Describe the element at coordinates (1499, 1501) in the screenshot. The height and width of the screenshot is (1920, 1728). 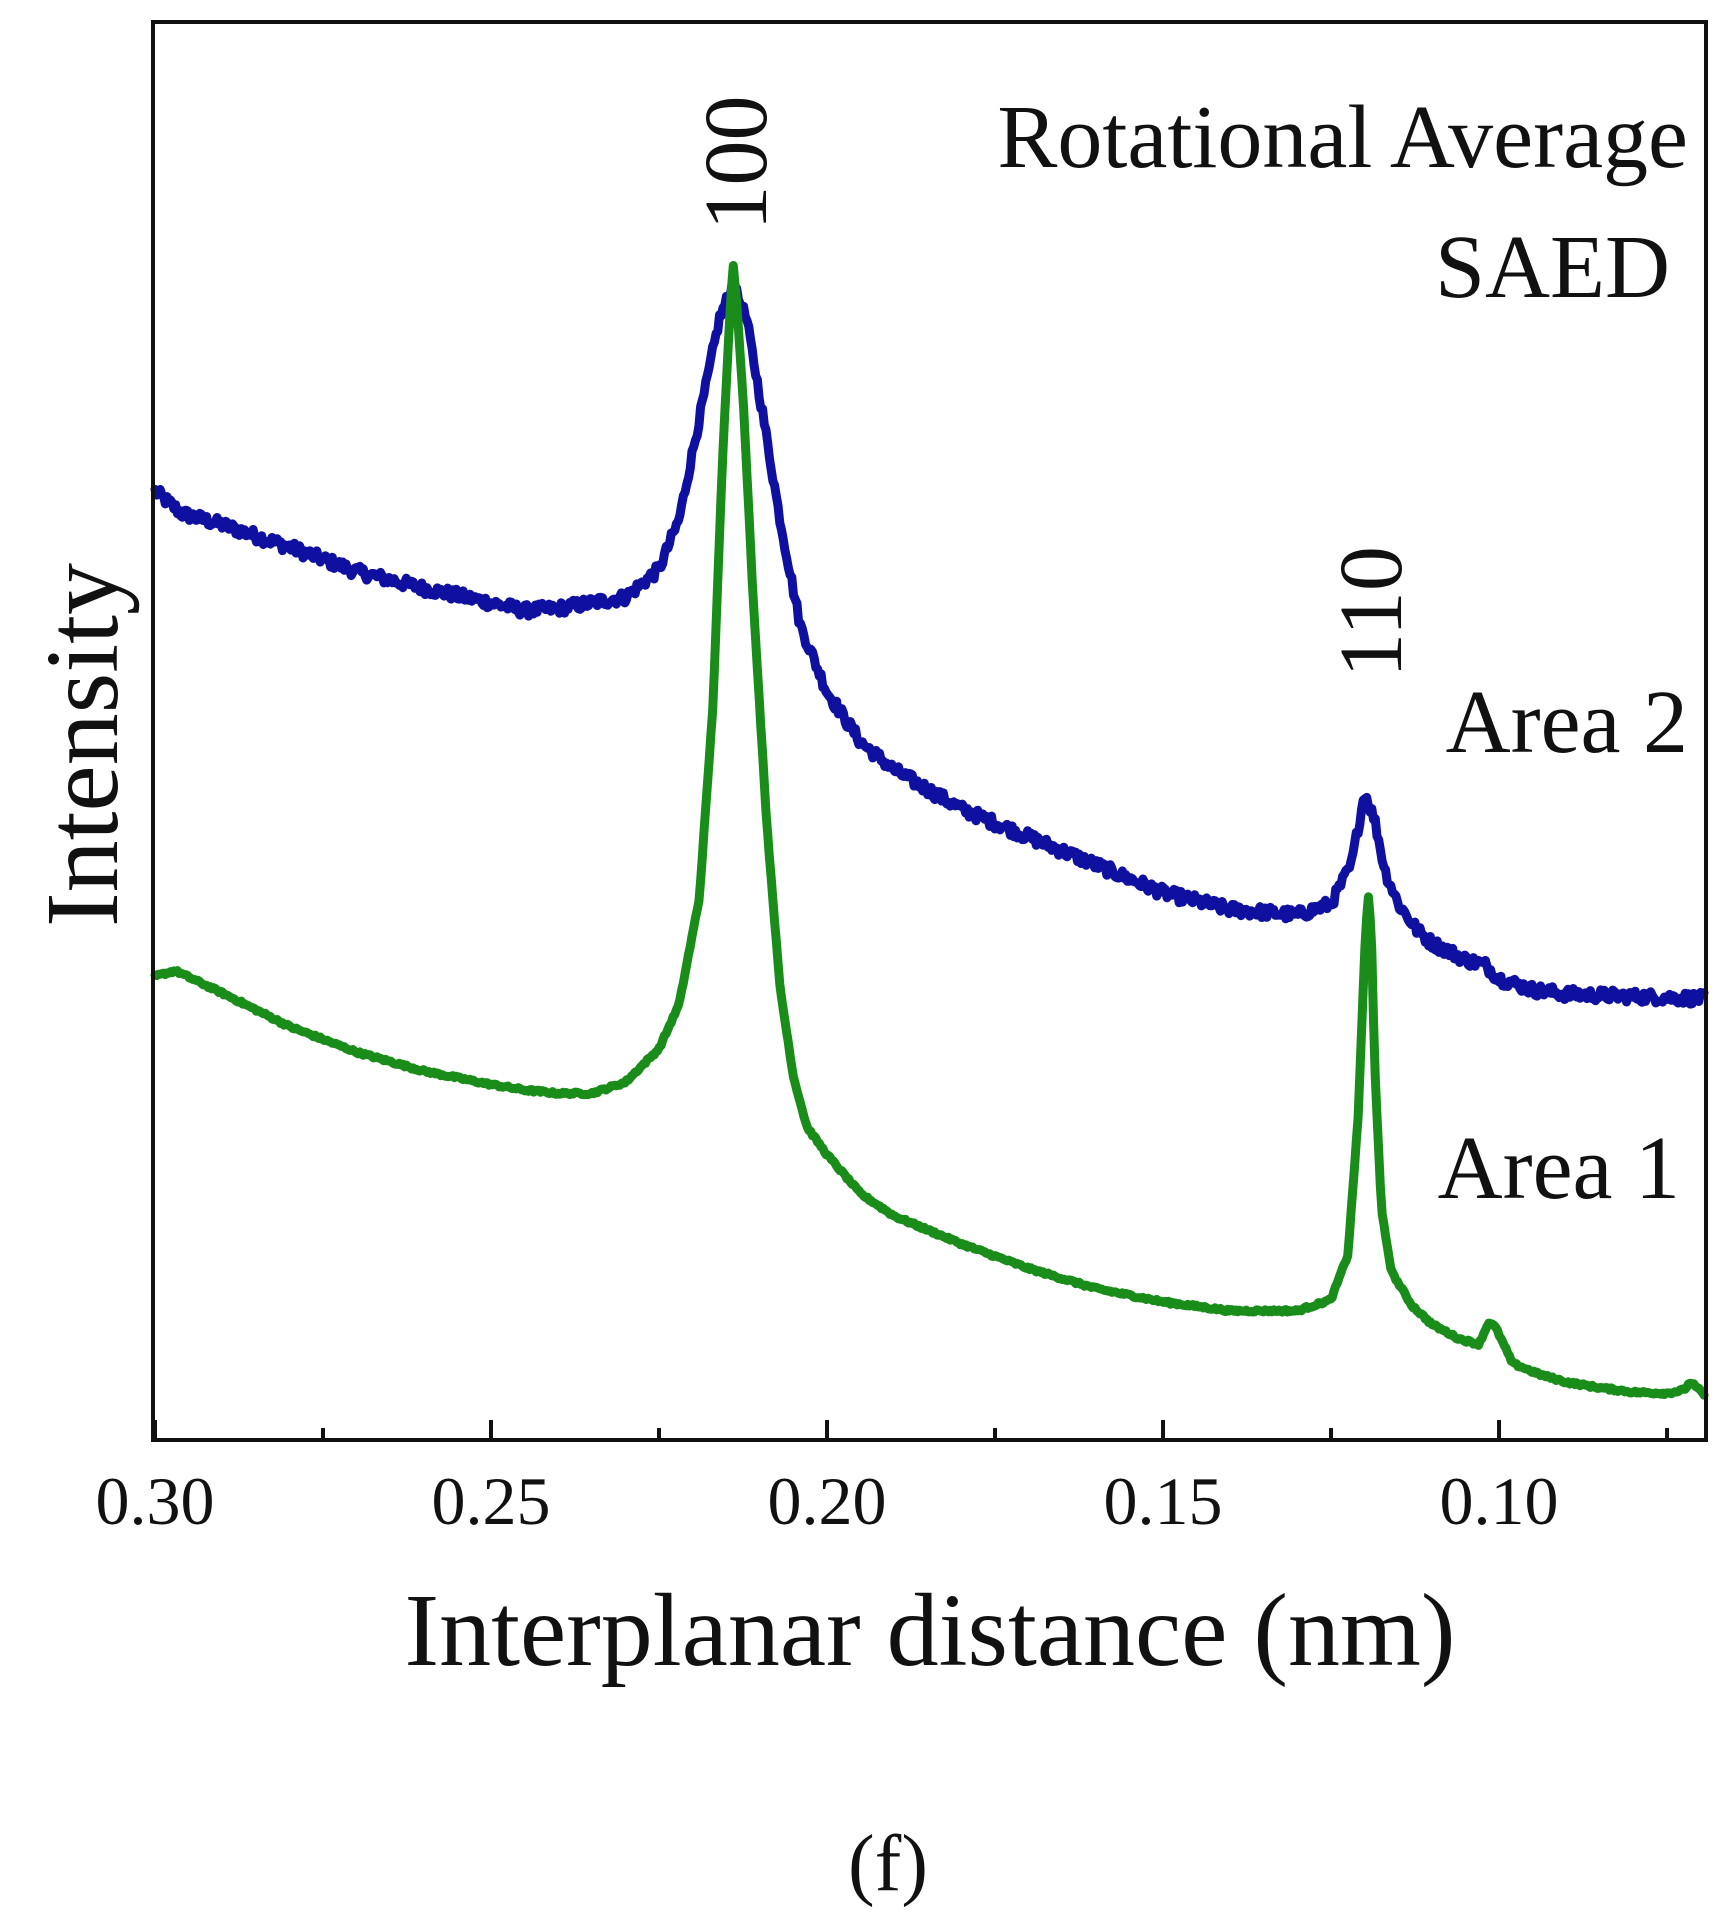
I see `x-tick-label: 0.10` at that location.